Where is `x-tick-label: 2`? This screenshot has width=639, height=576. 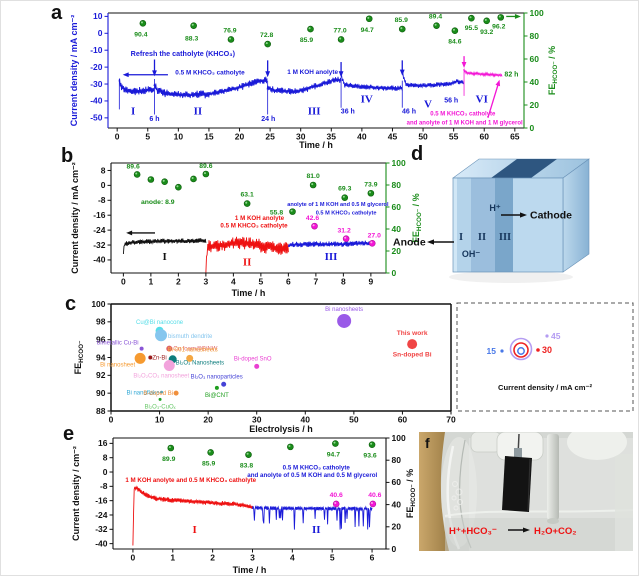
x-tick-label: 2 is located at coordinates (212, 558).